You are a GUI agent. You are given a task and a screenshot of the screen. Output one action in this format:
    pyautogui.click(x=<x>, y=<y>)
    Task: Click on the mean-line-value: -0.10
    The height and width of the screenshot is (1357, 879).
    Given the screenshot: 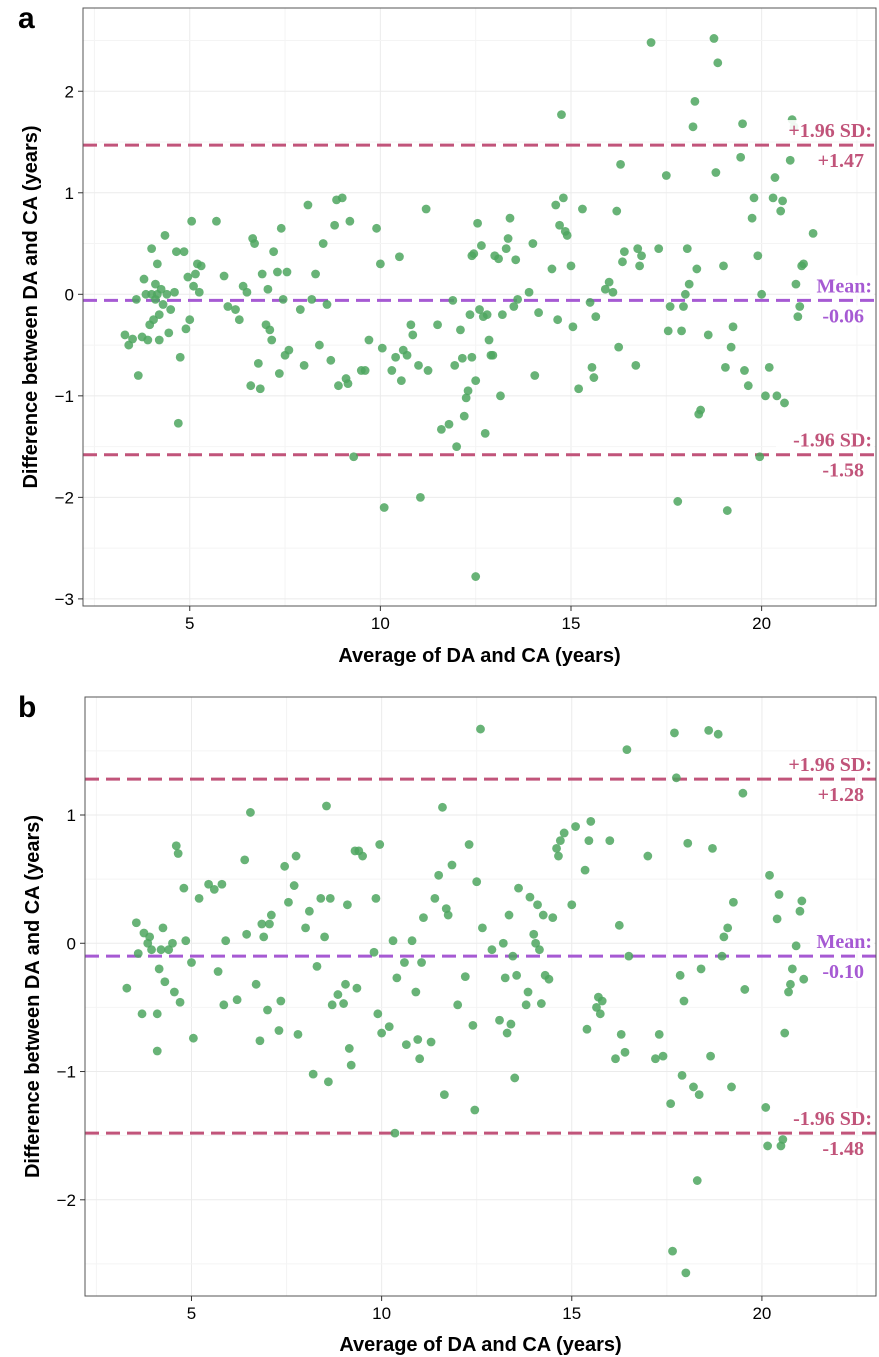 What is the action you would take?
    pyautogui.click(x=843, y=972)
    